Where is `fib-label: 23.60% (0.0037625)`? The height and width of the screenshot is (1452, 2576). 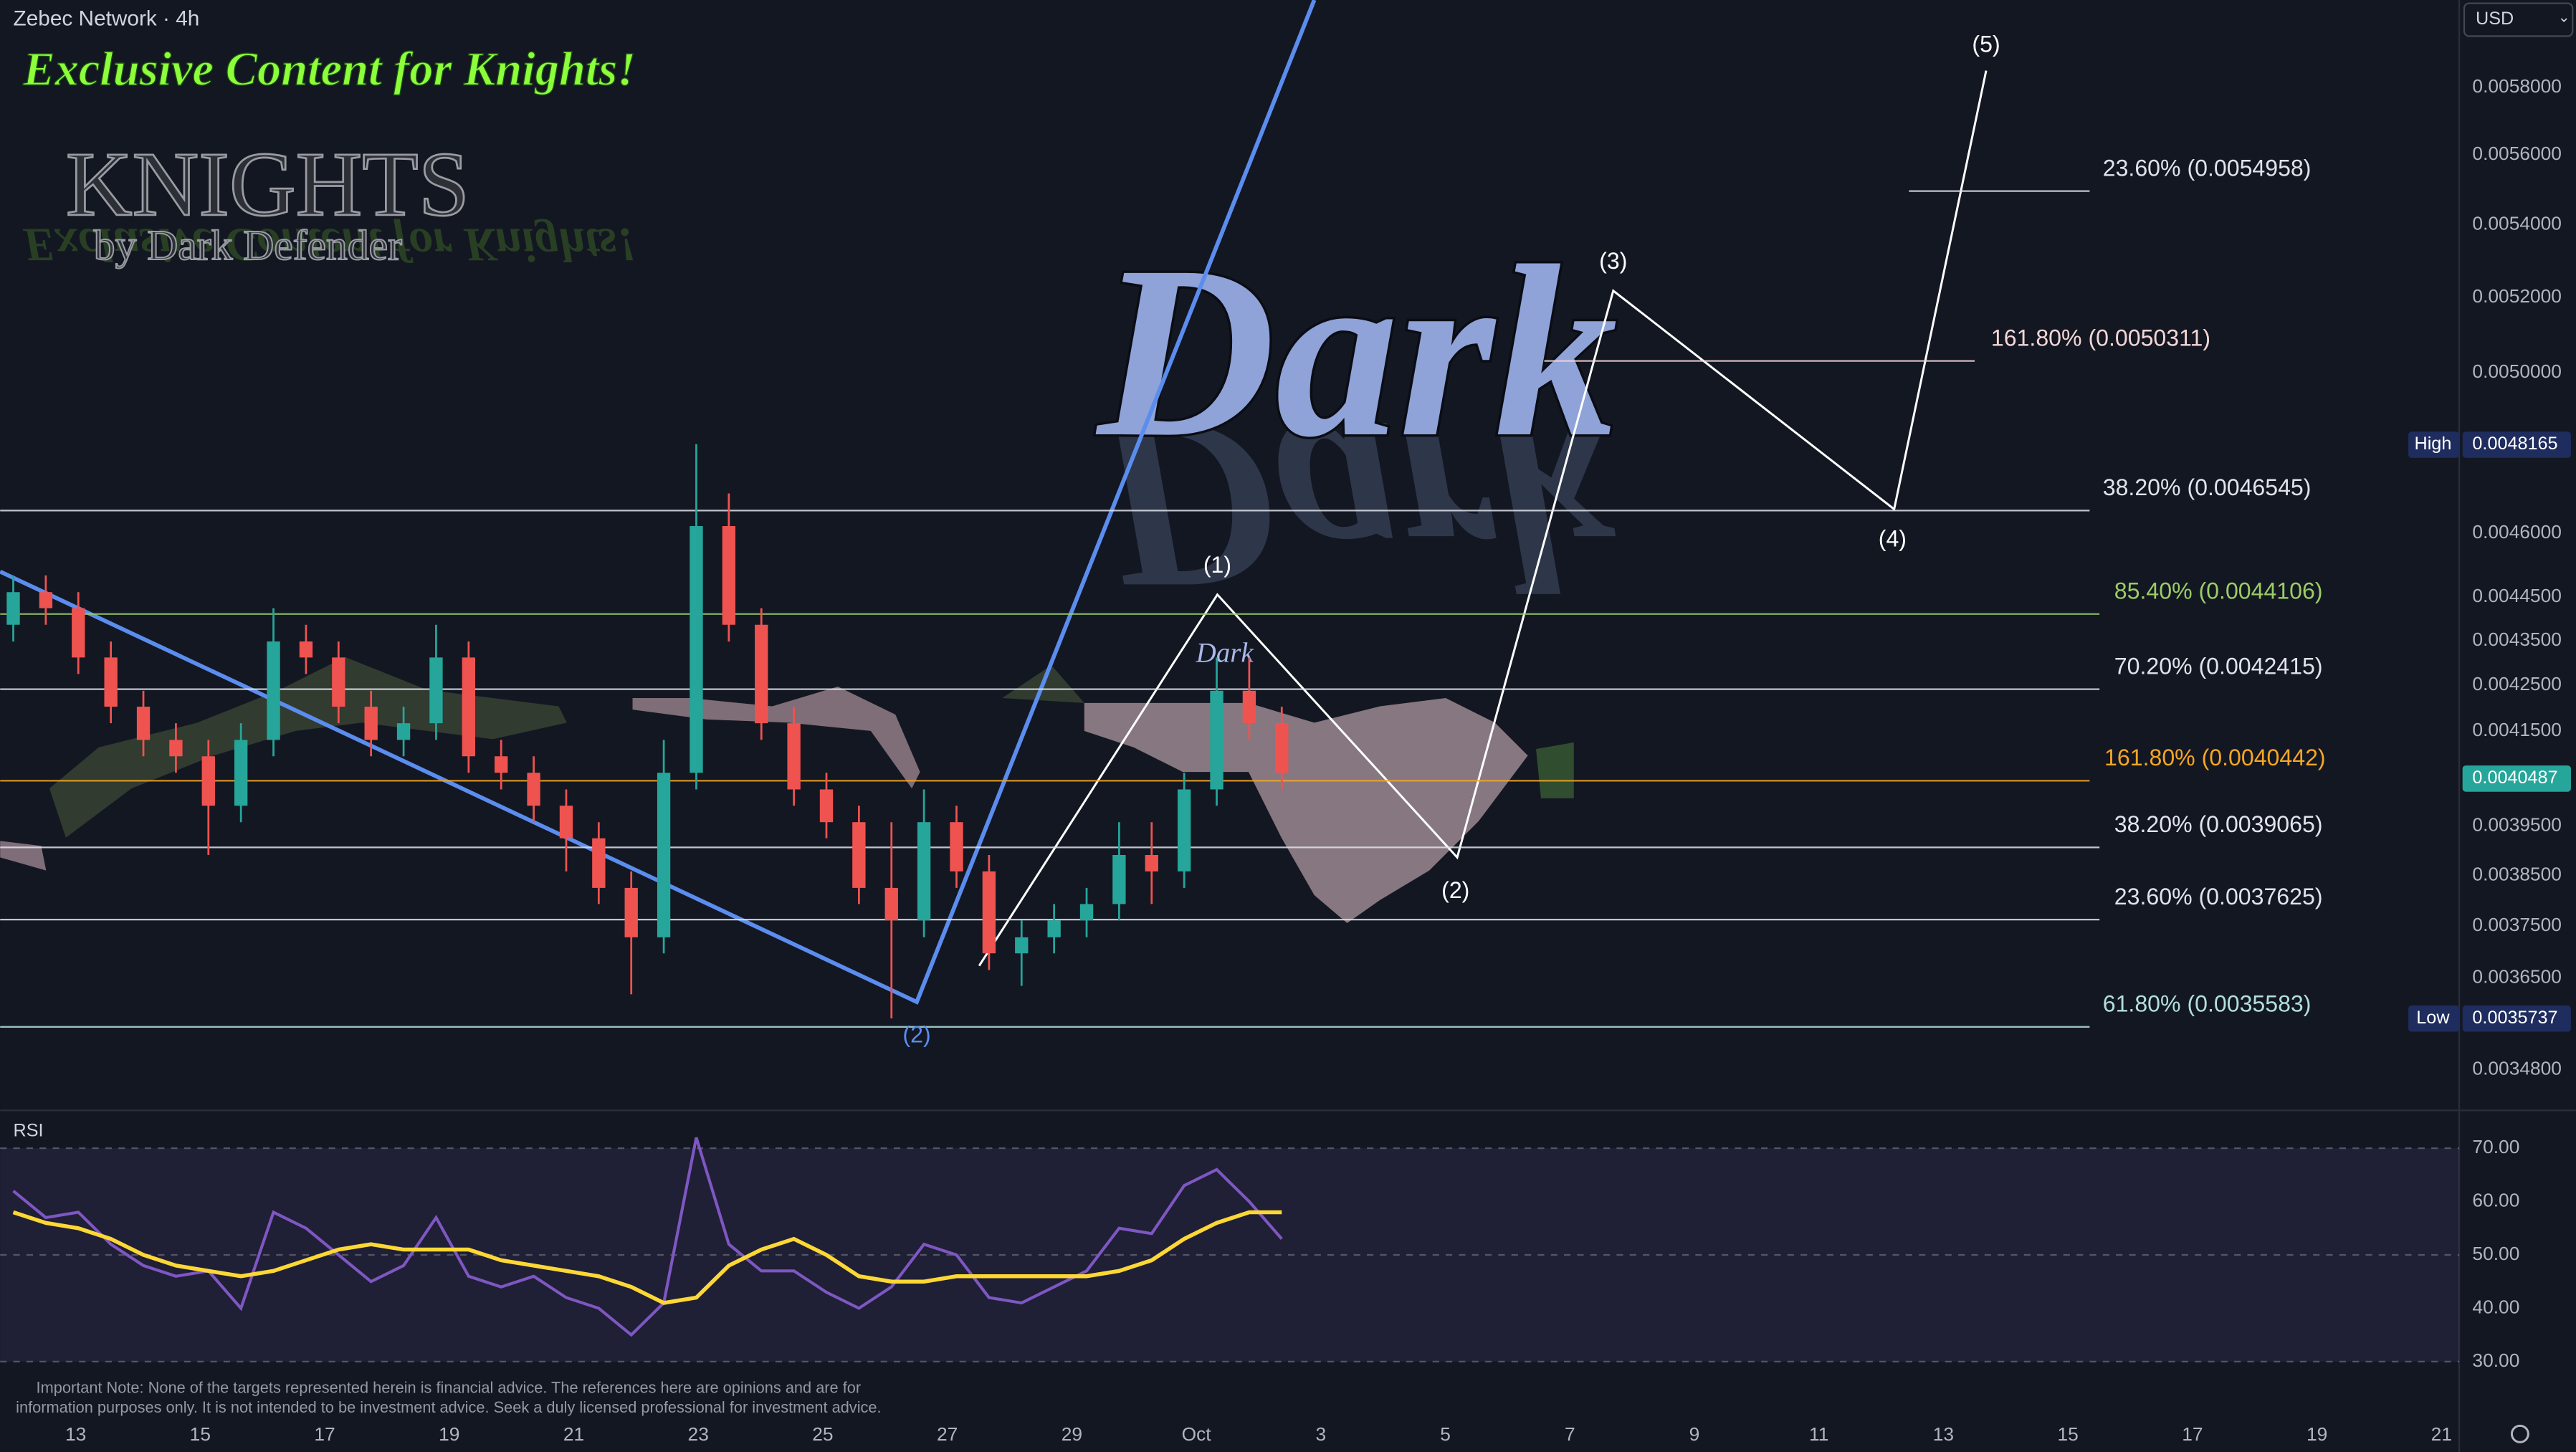
fib-label: 23.60% (0.0037625) is located at coordinates (2218, 896).